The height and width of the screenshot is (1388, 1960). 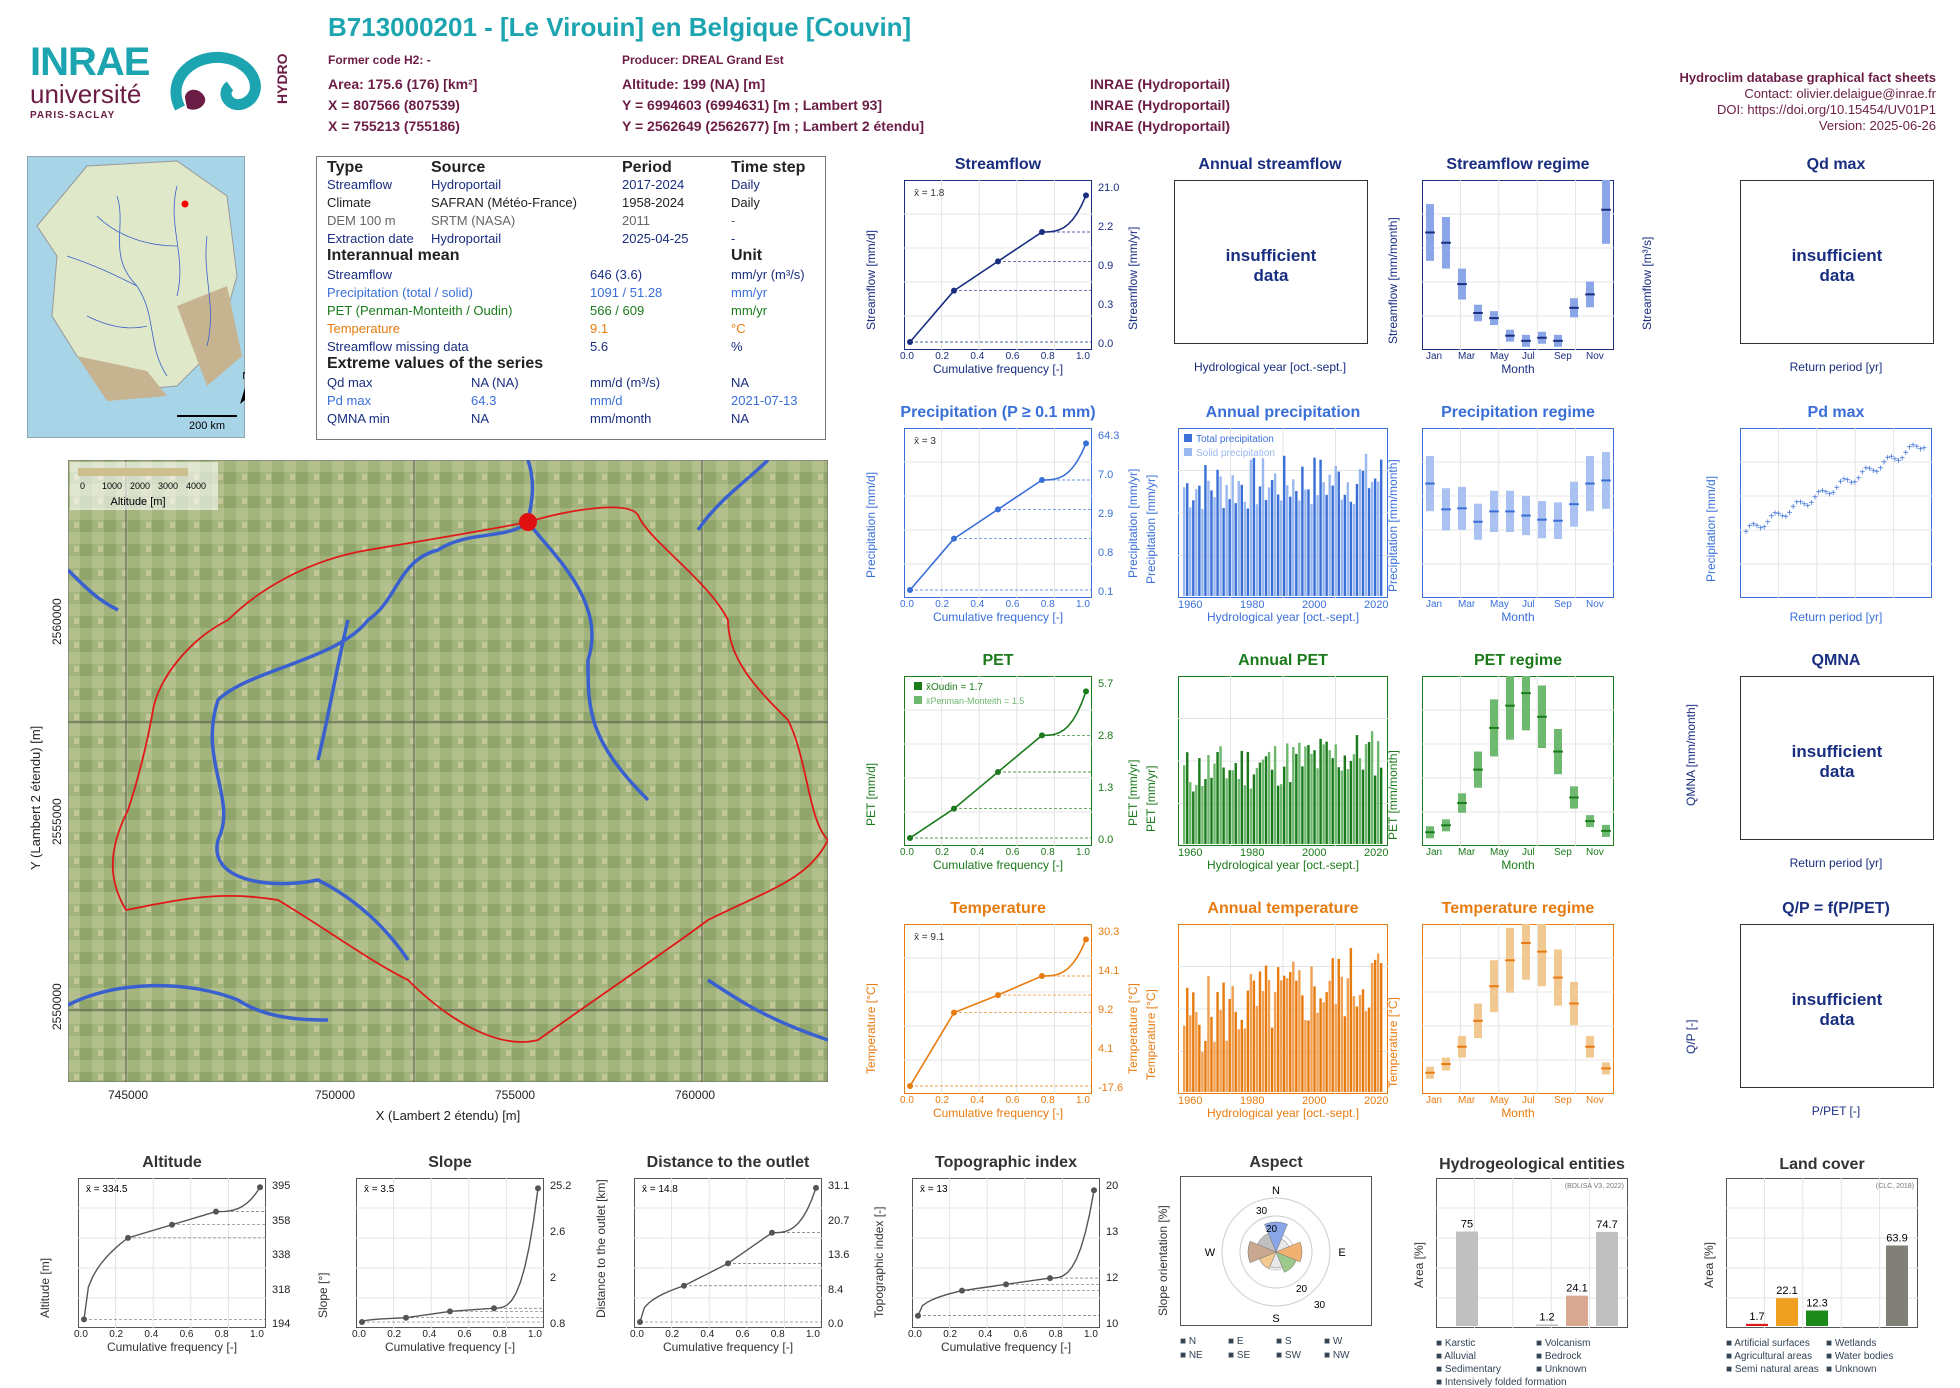 What do you see at coordinates (112, 486) in the screenshot?
I see `alt-tick-1: 1000` at bounding box center [112, 486].